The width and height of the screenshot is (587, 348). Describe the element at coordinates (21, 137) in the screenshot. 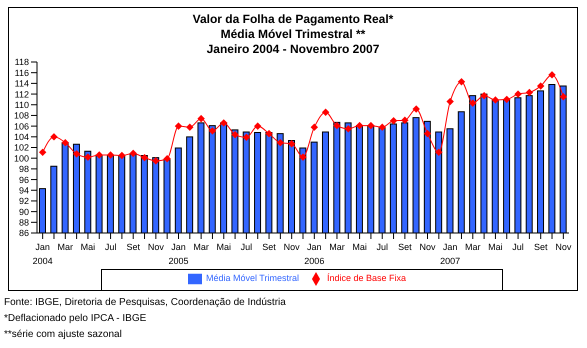

I see `y-tick-label: 104` at that location.